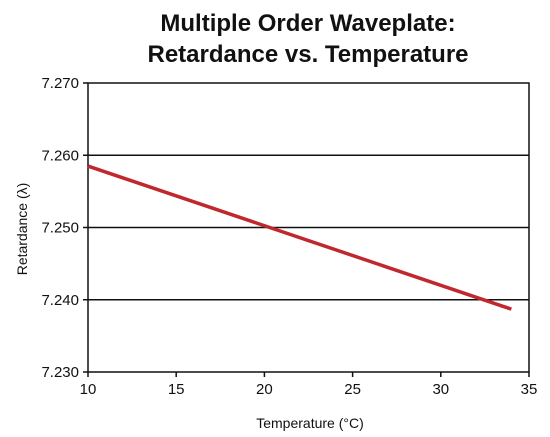 This screenshot has height=437, width=550. I want to click on y-tick-label: 7.230, so click(60, 372).